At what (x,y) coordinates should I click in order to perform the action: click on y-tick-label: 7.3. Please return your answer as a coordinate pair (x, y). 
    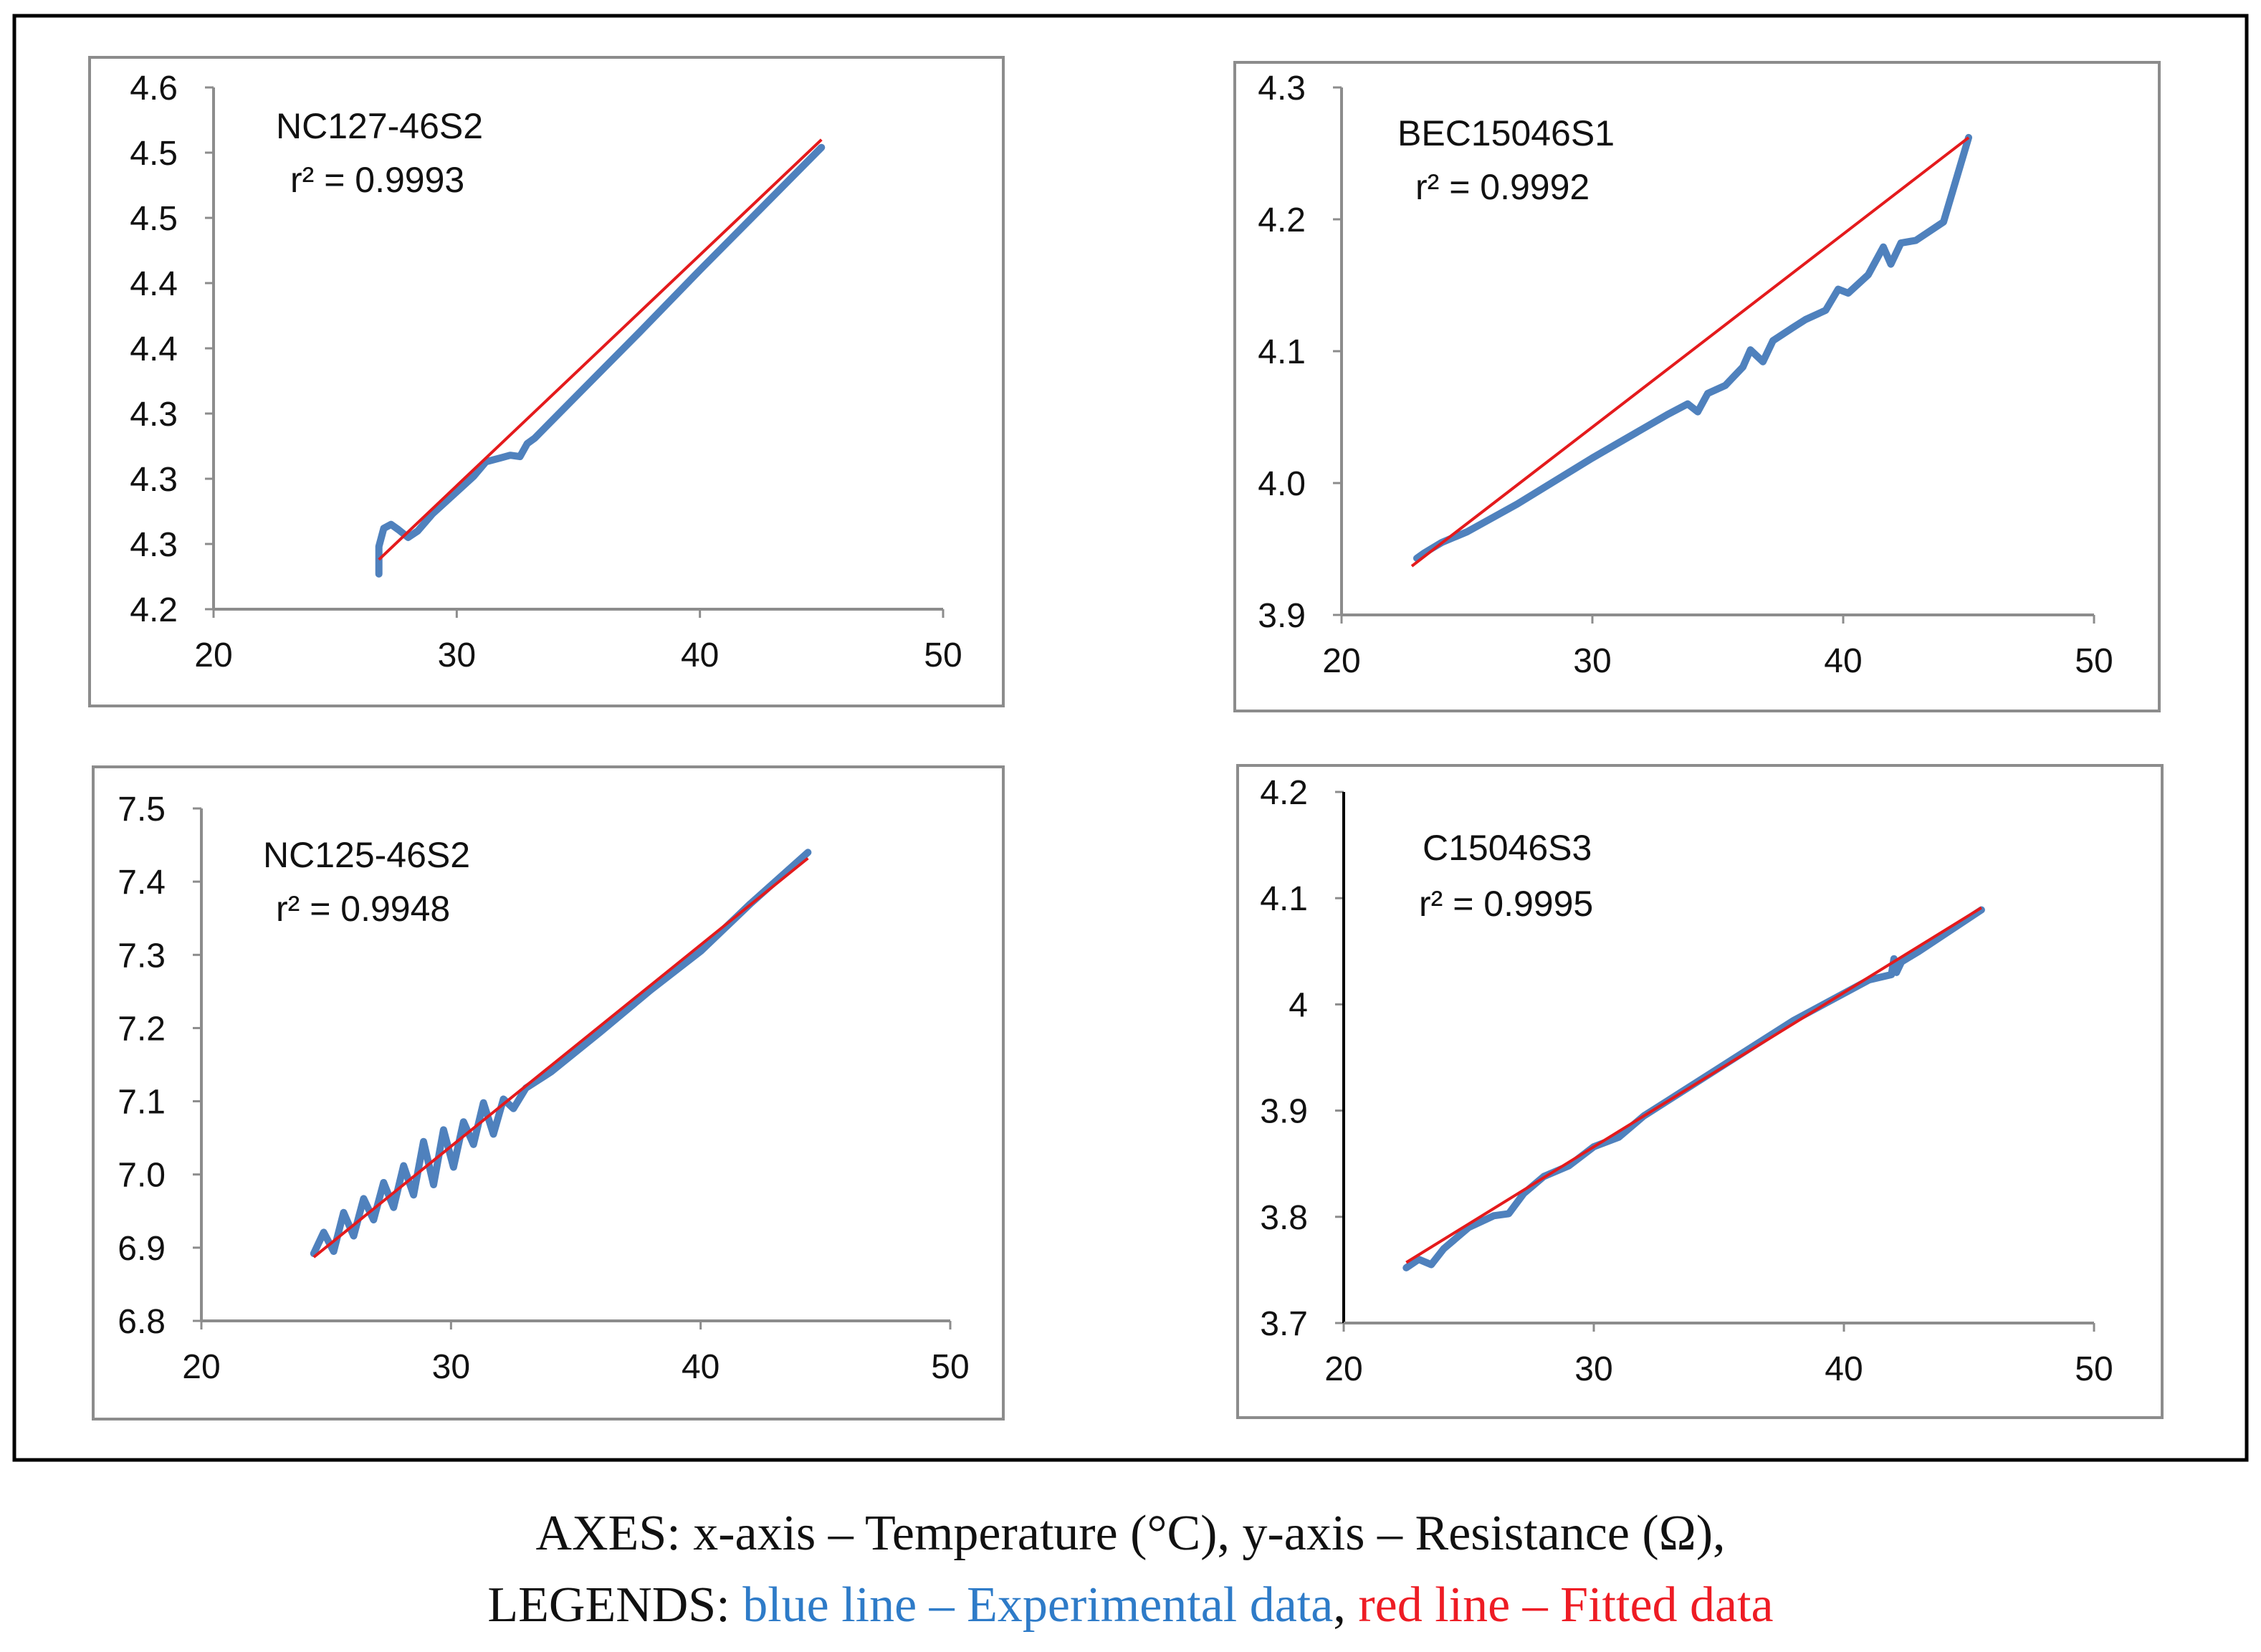
    Looking at the image, I should click on (142, 956).